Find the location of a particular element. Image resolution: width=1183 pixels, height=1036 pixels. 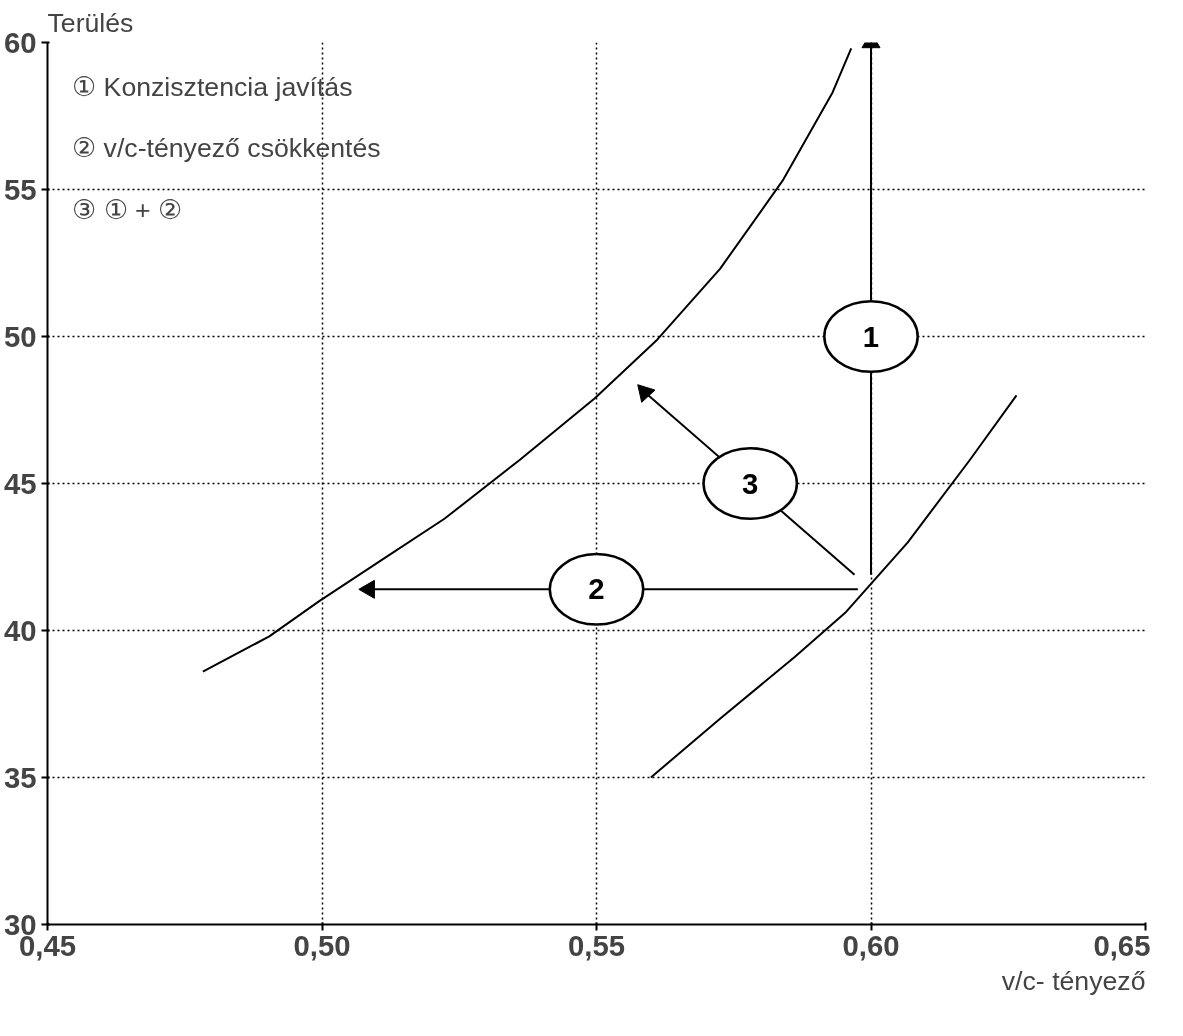

annotation: 2 is located at coordinates (596, 589).